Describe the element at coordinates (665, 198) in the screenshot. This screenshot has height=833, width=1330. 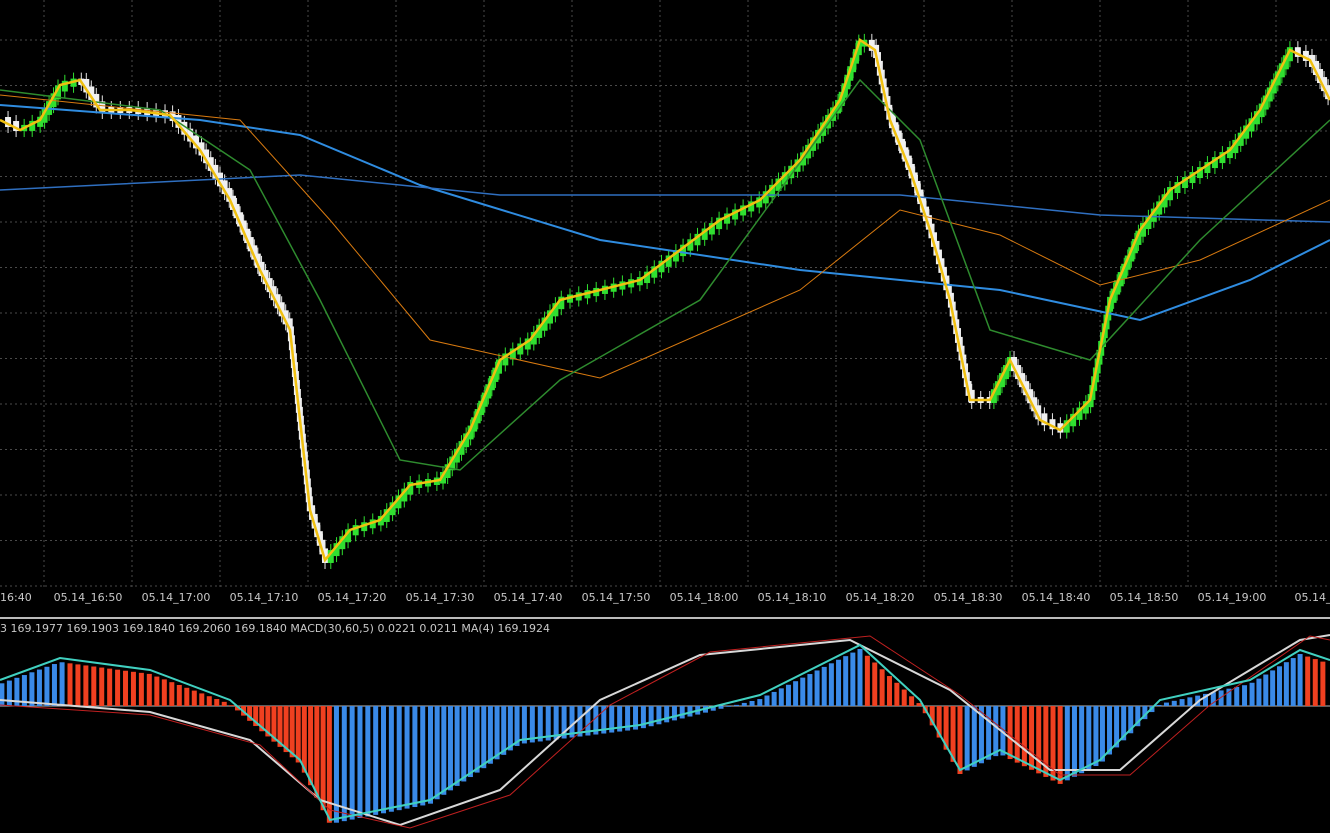
I see `moving-average` at that location.